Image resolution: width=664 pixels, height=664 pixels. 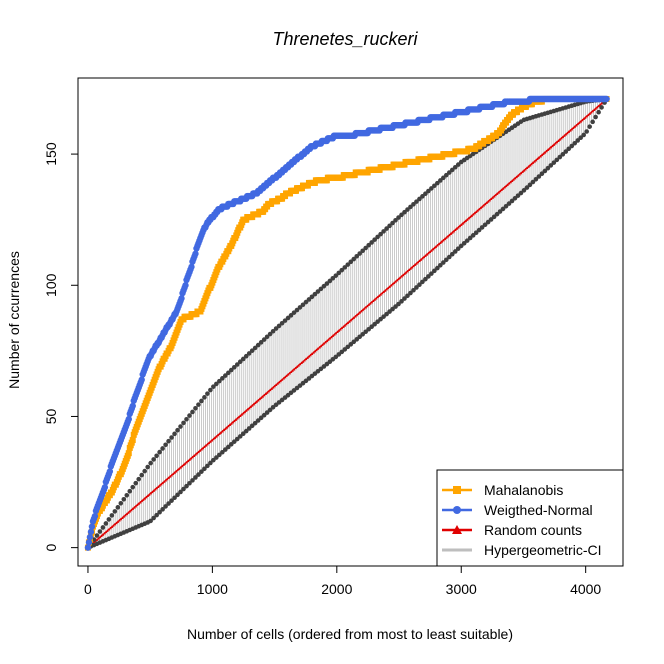 I want to click on y-tick-label: 150, so click(x=51, y=154).